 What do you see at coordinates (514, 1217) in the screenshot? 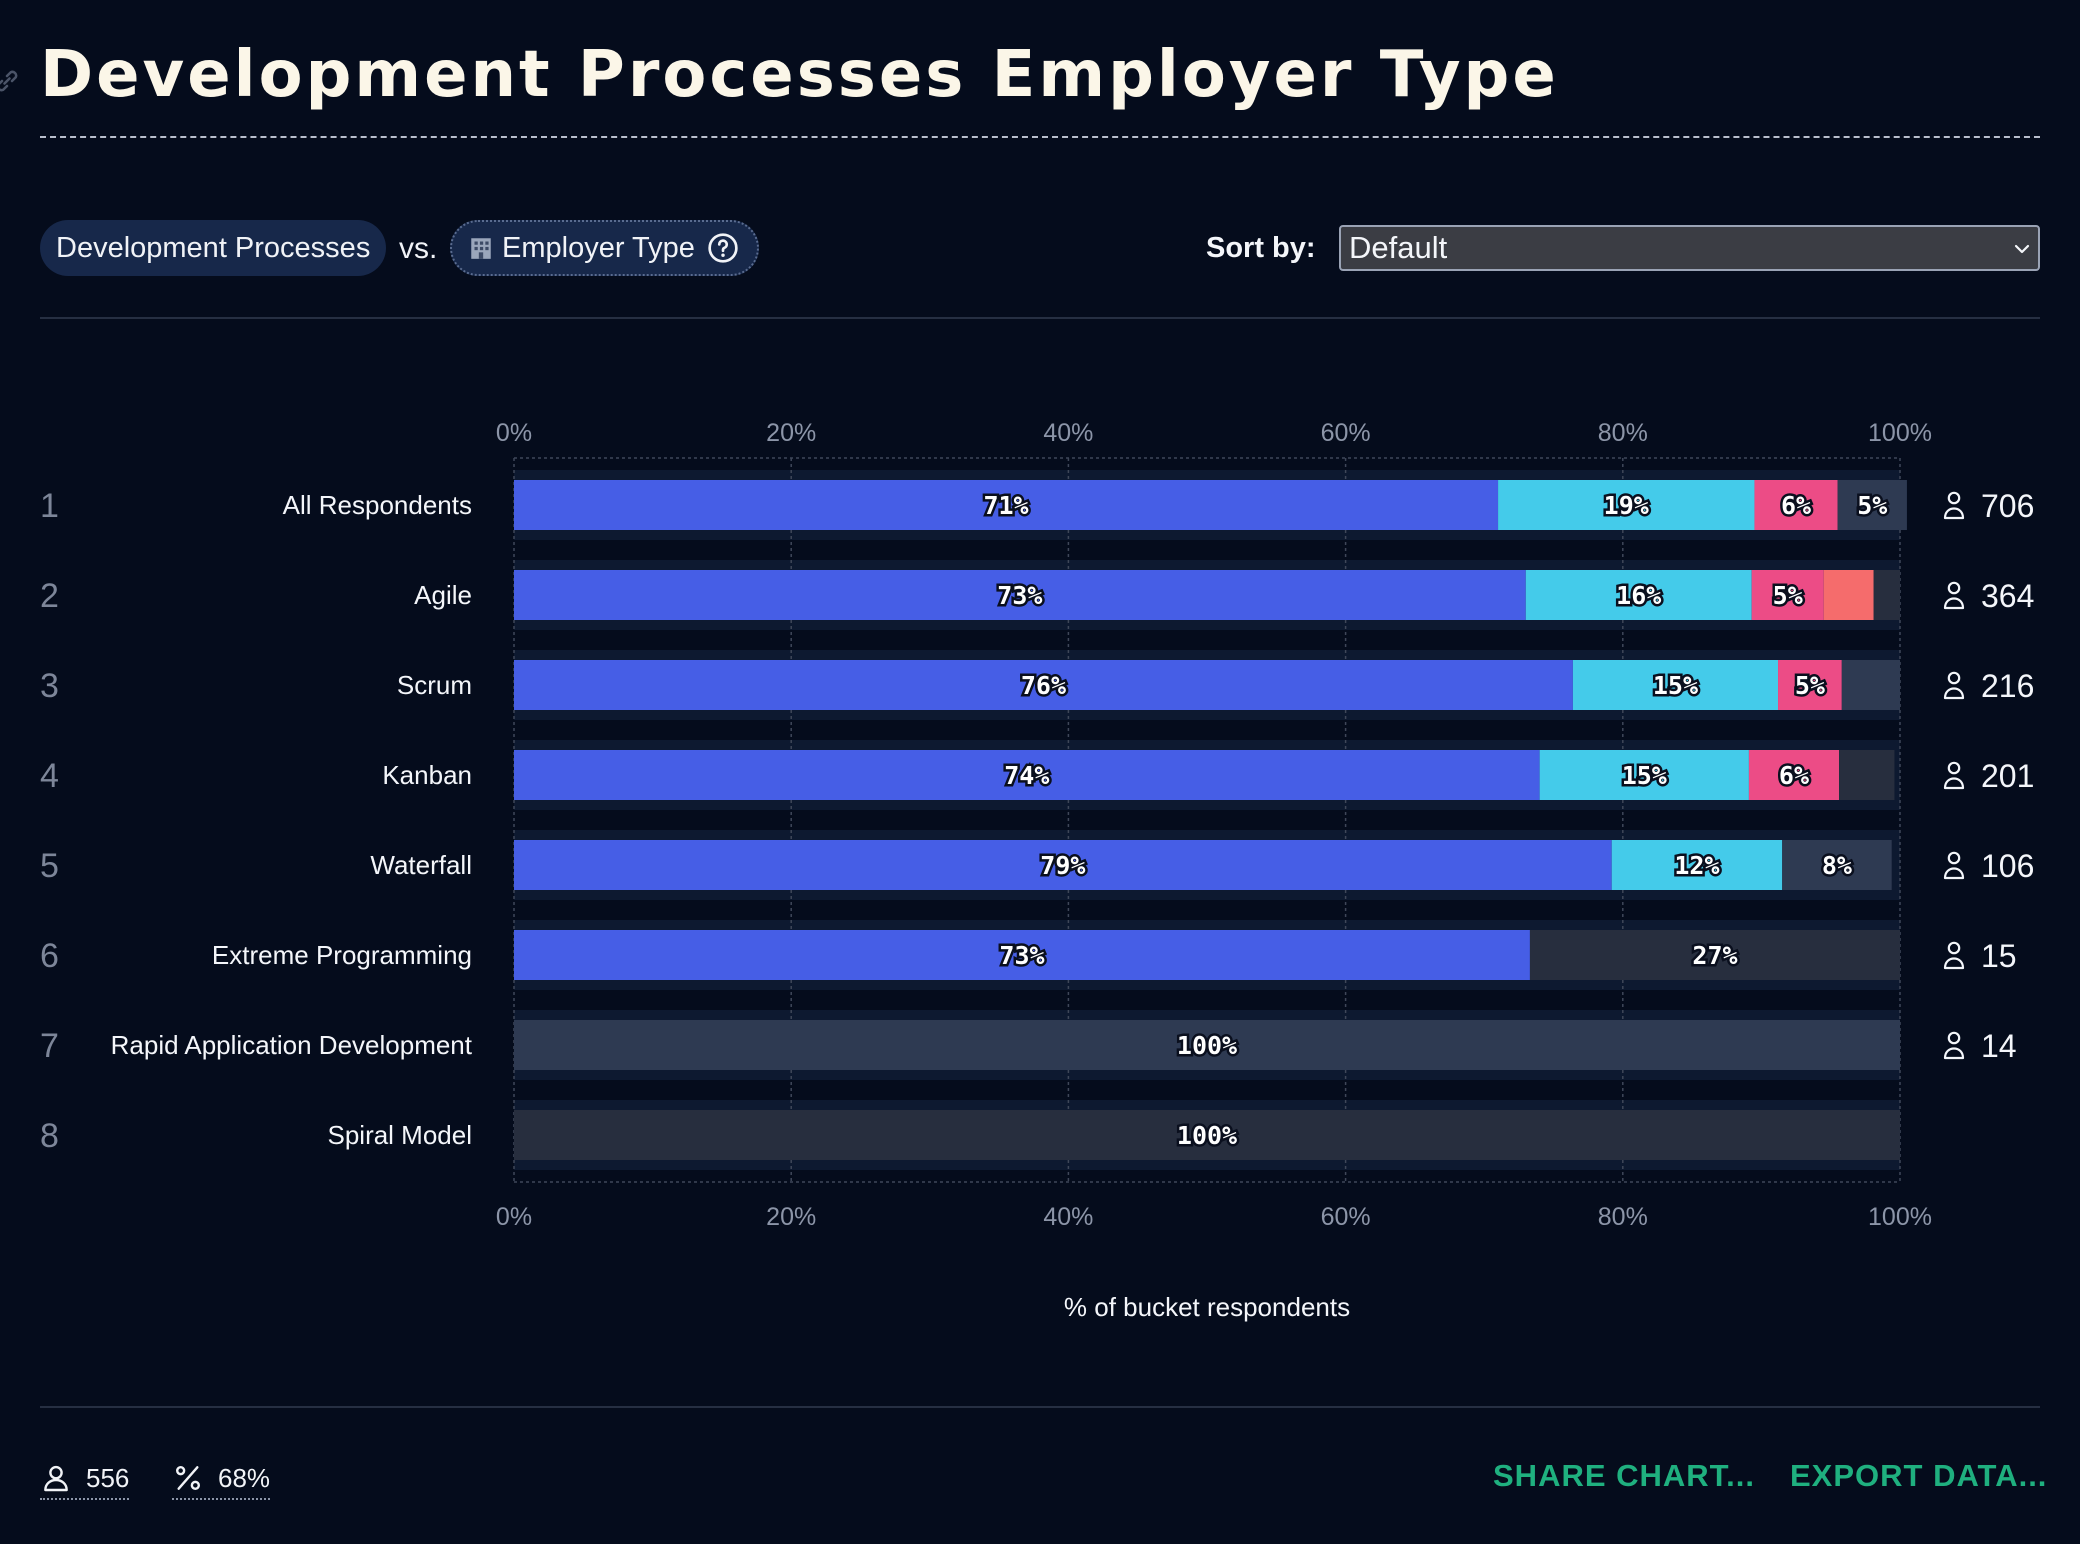
I see `x-tick-label-bottom: 0%` at bounding box center [514, 1217].